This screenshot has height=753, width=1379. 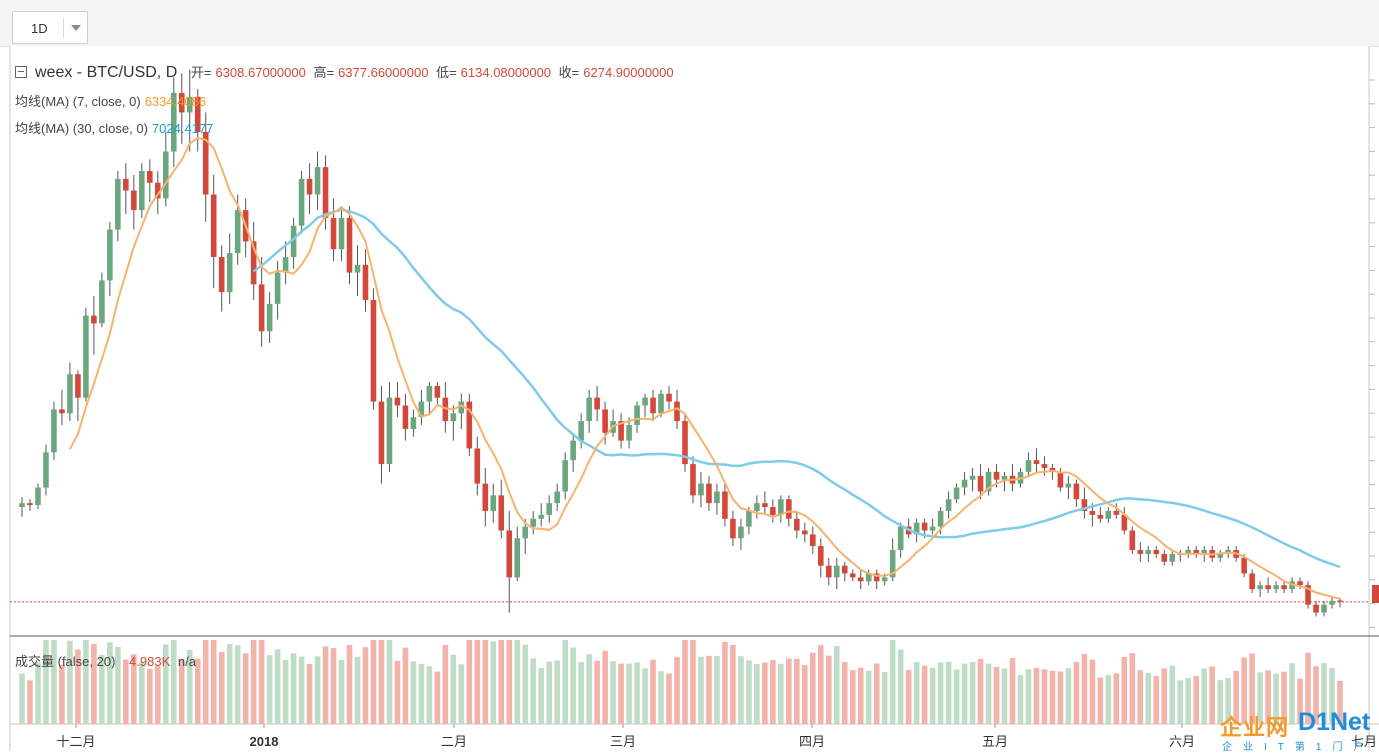 What do you see at coordinates (1182, 741) in the screenshot?
I see `x-tick-label: 六月` at bounding box center [1182, 741].